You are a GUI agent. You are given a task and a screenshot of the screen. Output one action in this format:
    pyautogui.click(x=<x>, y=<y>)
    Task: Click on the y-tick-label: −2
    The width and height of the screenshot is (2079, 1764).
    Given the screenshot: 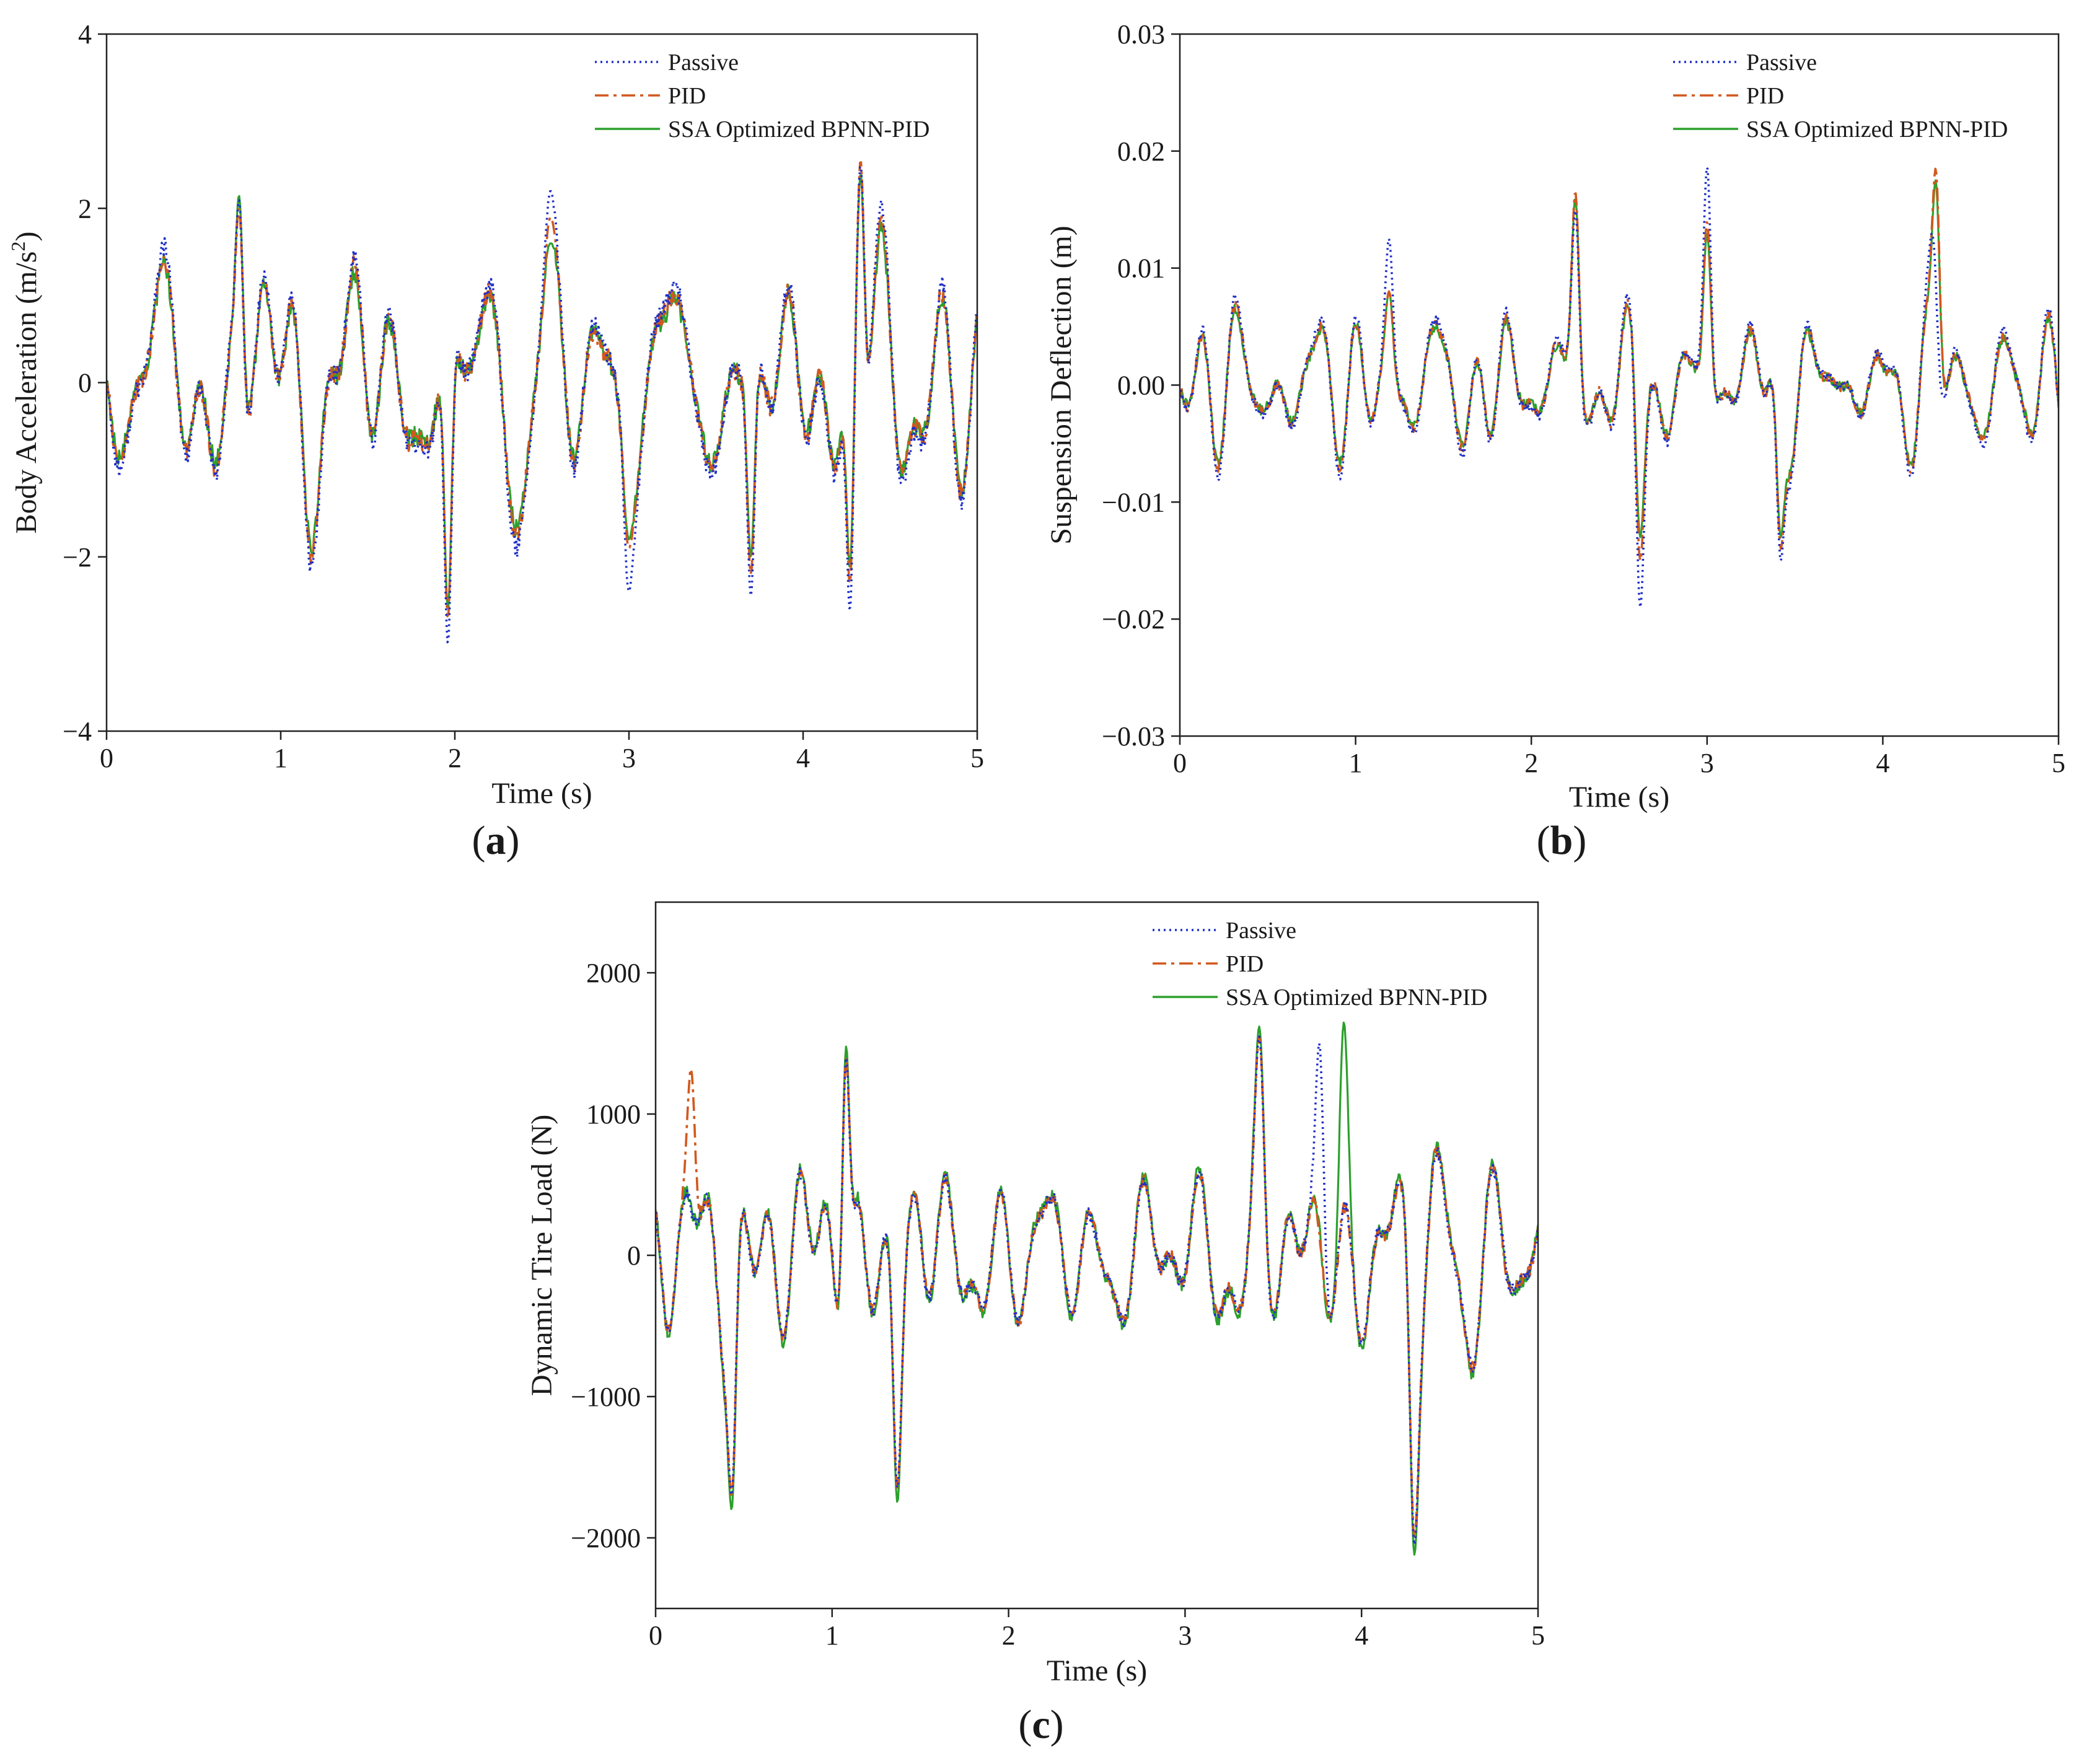 What is the action you would take?
    pyautogui.click(x=77, y=557)
    